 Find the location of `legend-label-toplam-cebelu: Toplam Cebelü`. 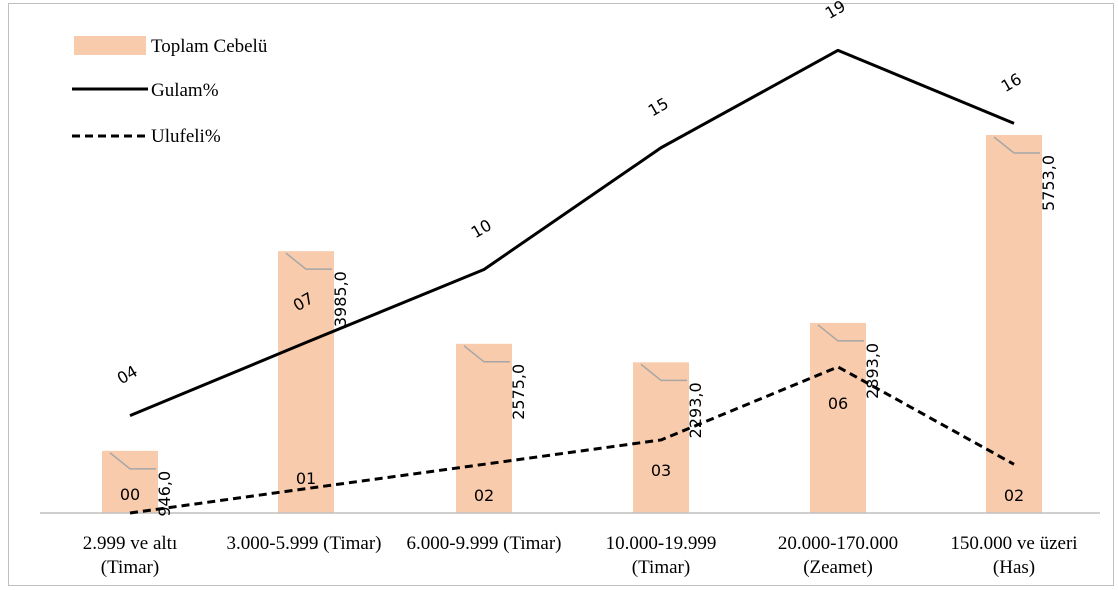

legend-label-toplam-cebelu: Toplam Cebelü is located at coordinates (209, 46).